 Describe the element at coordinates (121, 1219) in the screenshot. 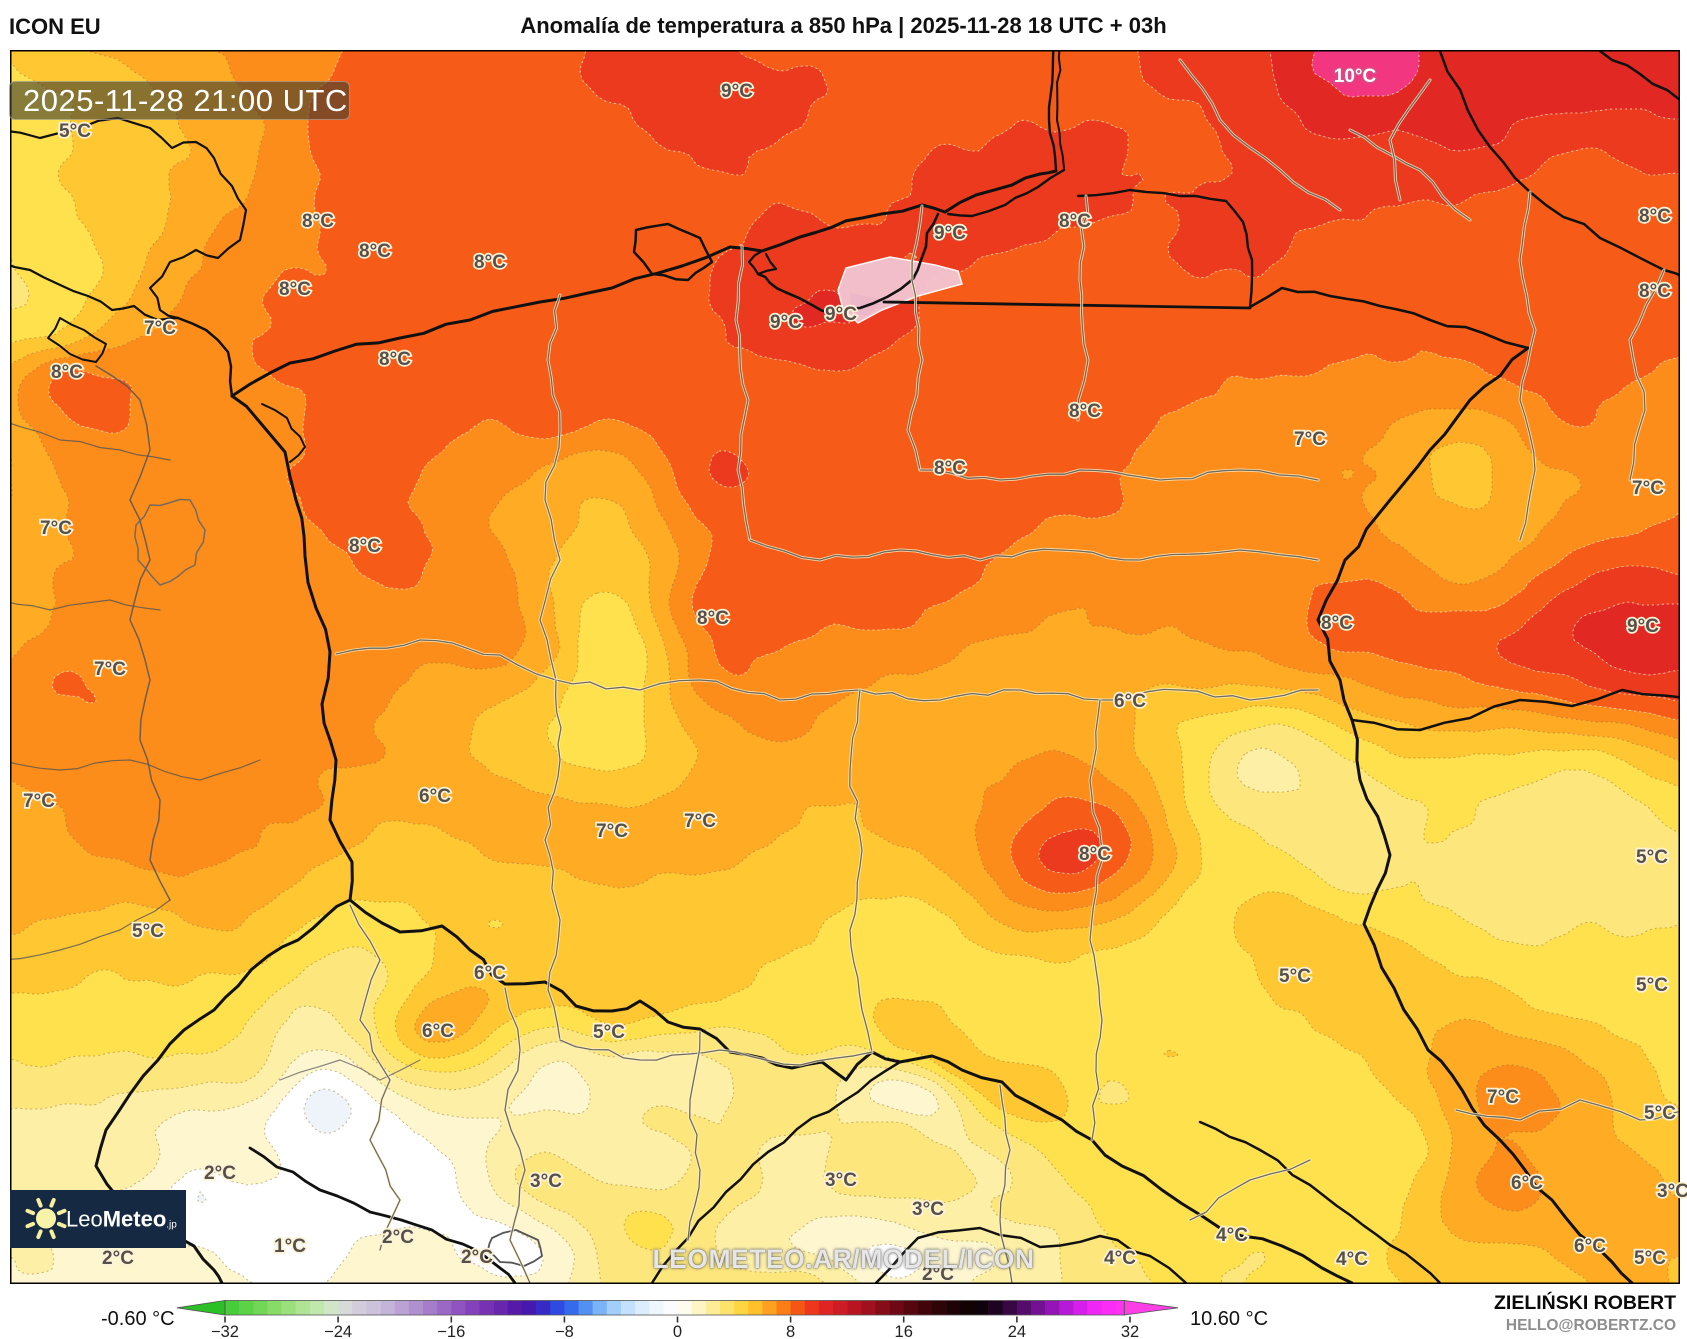

I see `svg-text: LeoMeteo.jp` at that location.